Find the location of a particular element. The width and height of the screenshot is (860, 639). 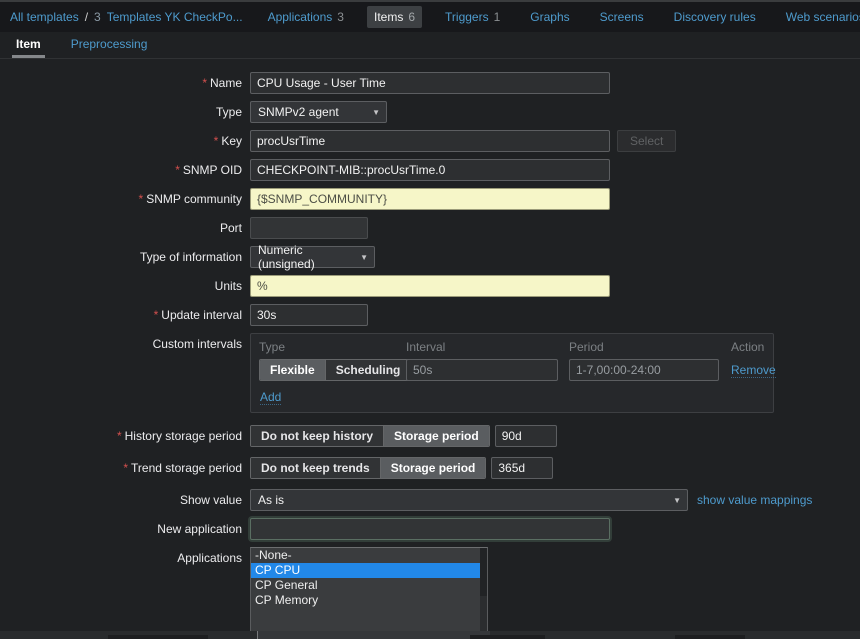

application-option-none: -None- is located at coordinates (273, 555).